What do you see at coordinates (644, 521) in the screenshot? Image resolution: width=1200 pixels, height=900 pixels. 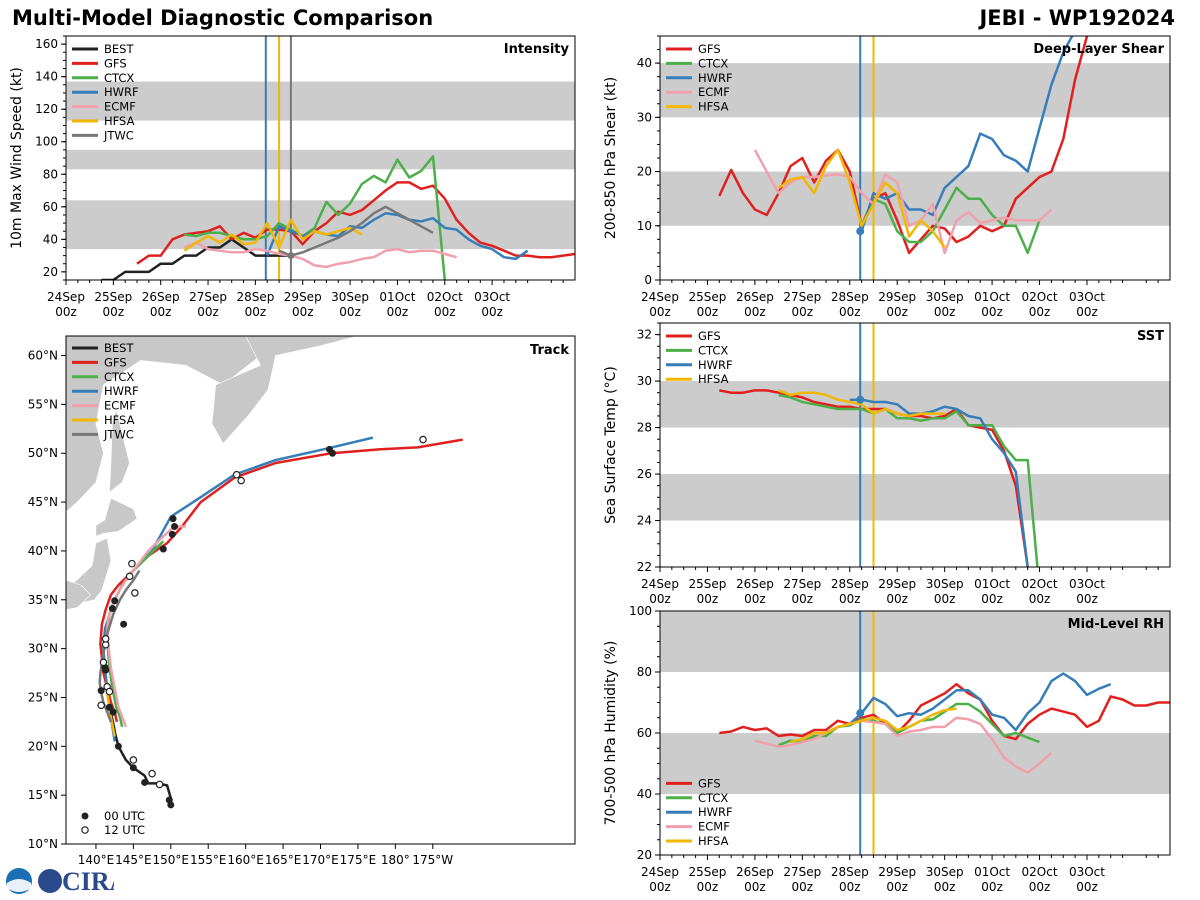 I see `sst-ytick-label: 24` at bounding box center [644, 521].